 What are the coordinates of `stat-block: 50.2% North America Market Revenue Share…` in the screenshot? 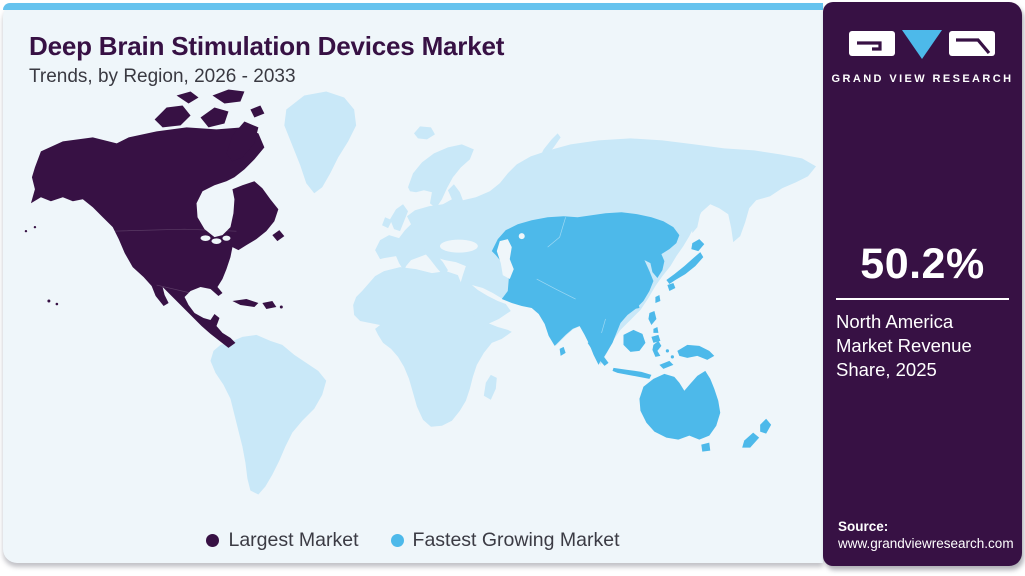 It's located at (922, 311).